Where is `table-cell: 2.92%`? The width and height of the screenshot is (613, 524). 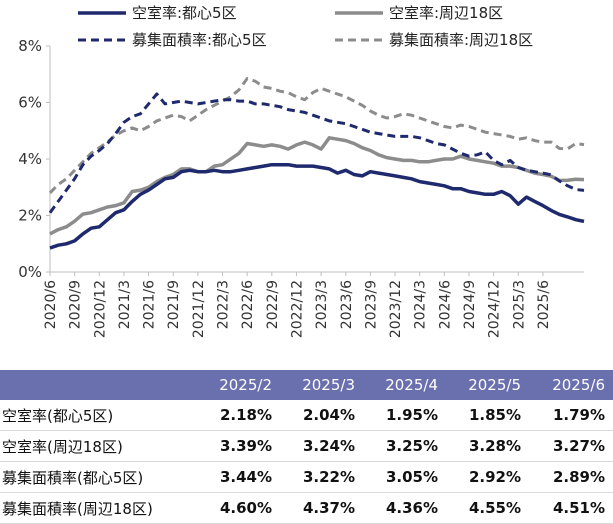 table-cell: 2.92% is located at coordinates (487, 477).